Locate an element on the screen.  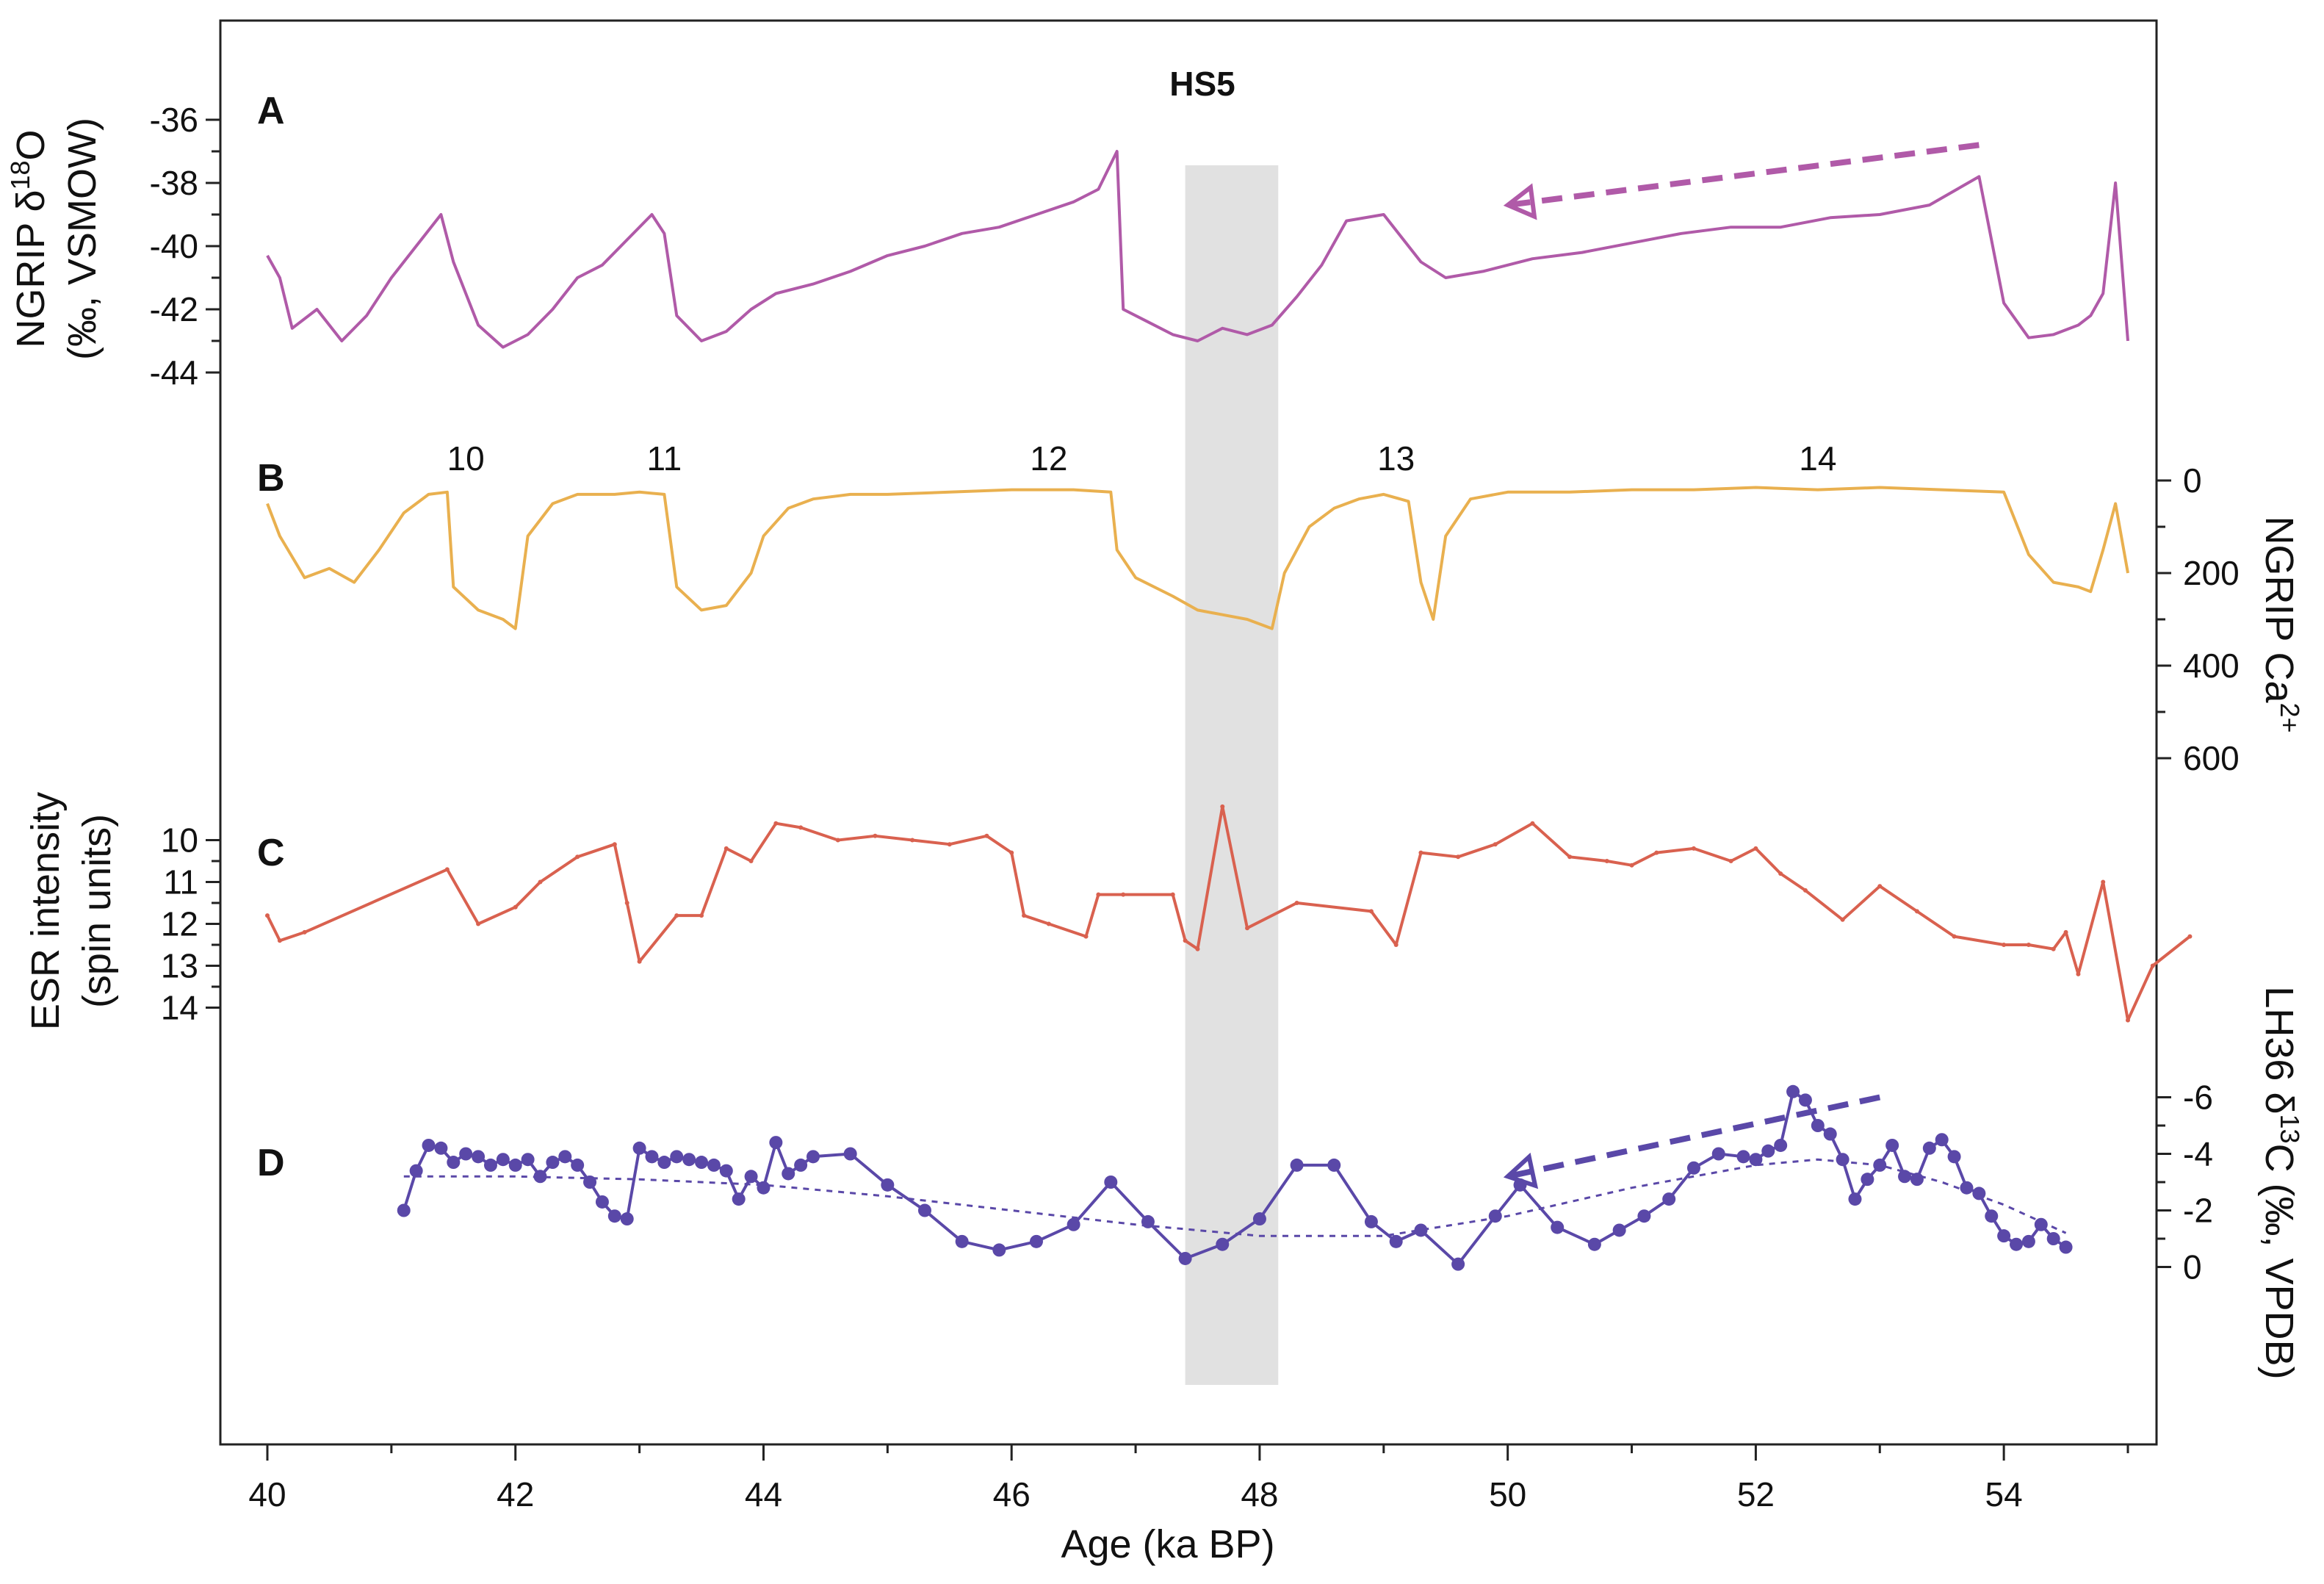
panel-letter: B is located at coordinates (271, 479).